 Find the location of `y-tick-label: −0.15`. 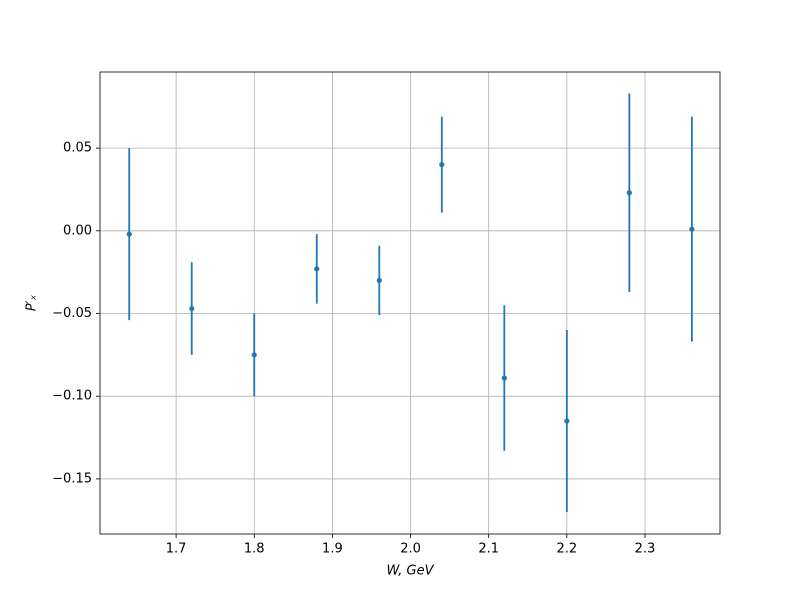

y-tick-label: −0.15 is located at coordinates (72, 478).